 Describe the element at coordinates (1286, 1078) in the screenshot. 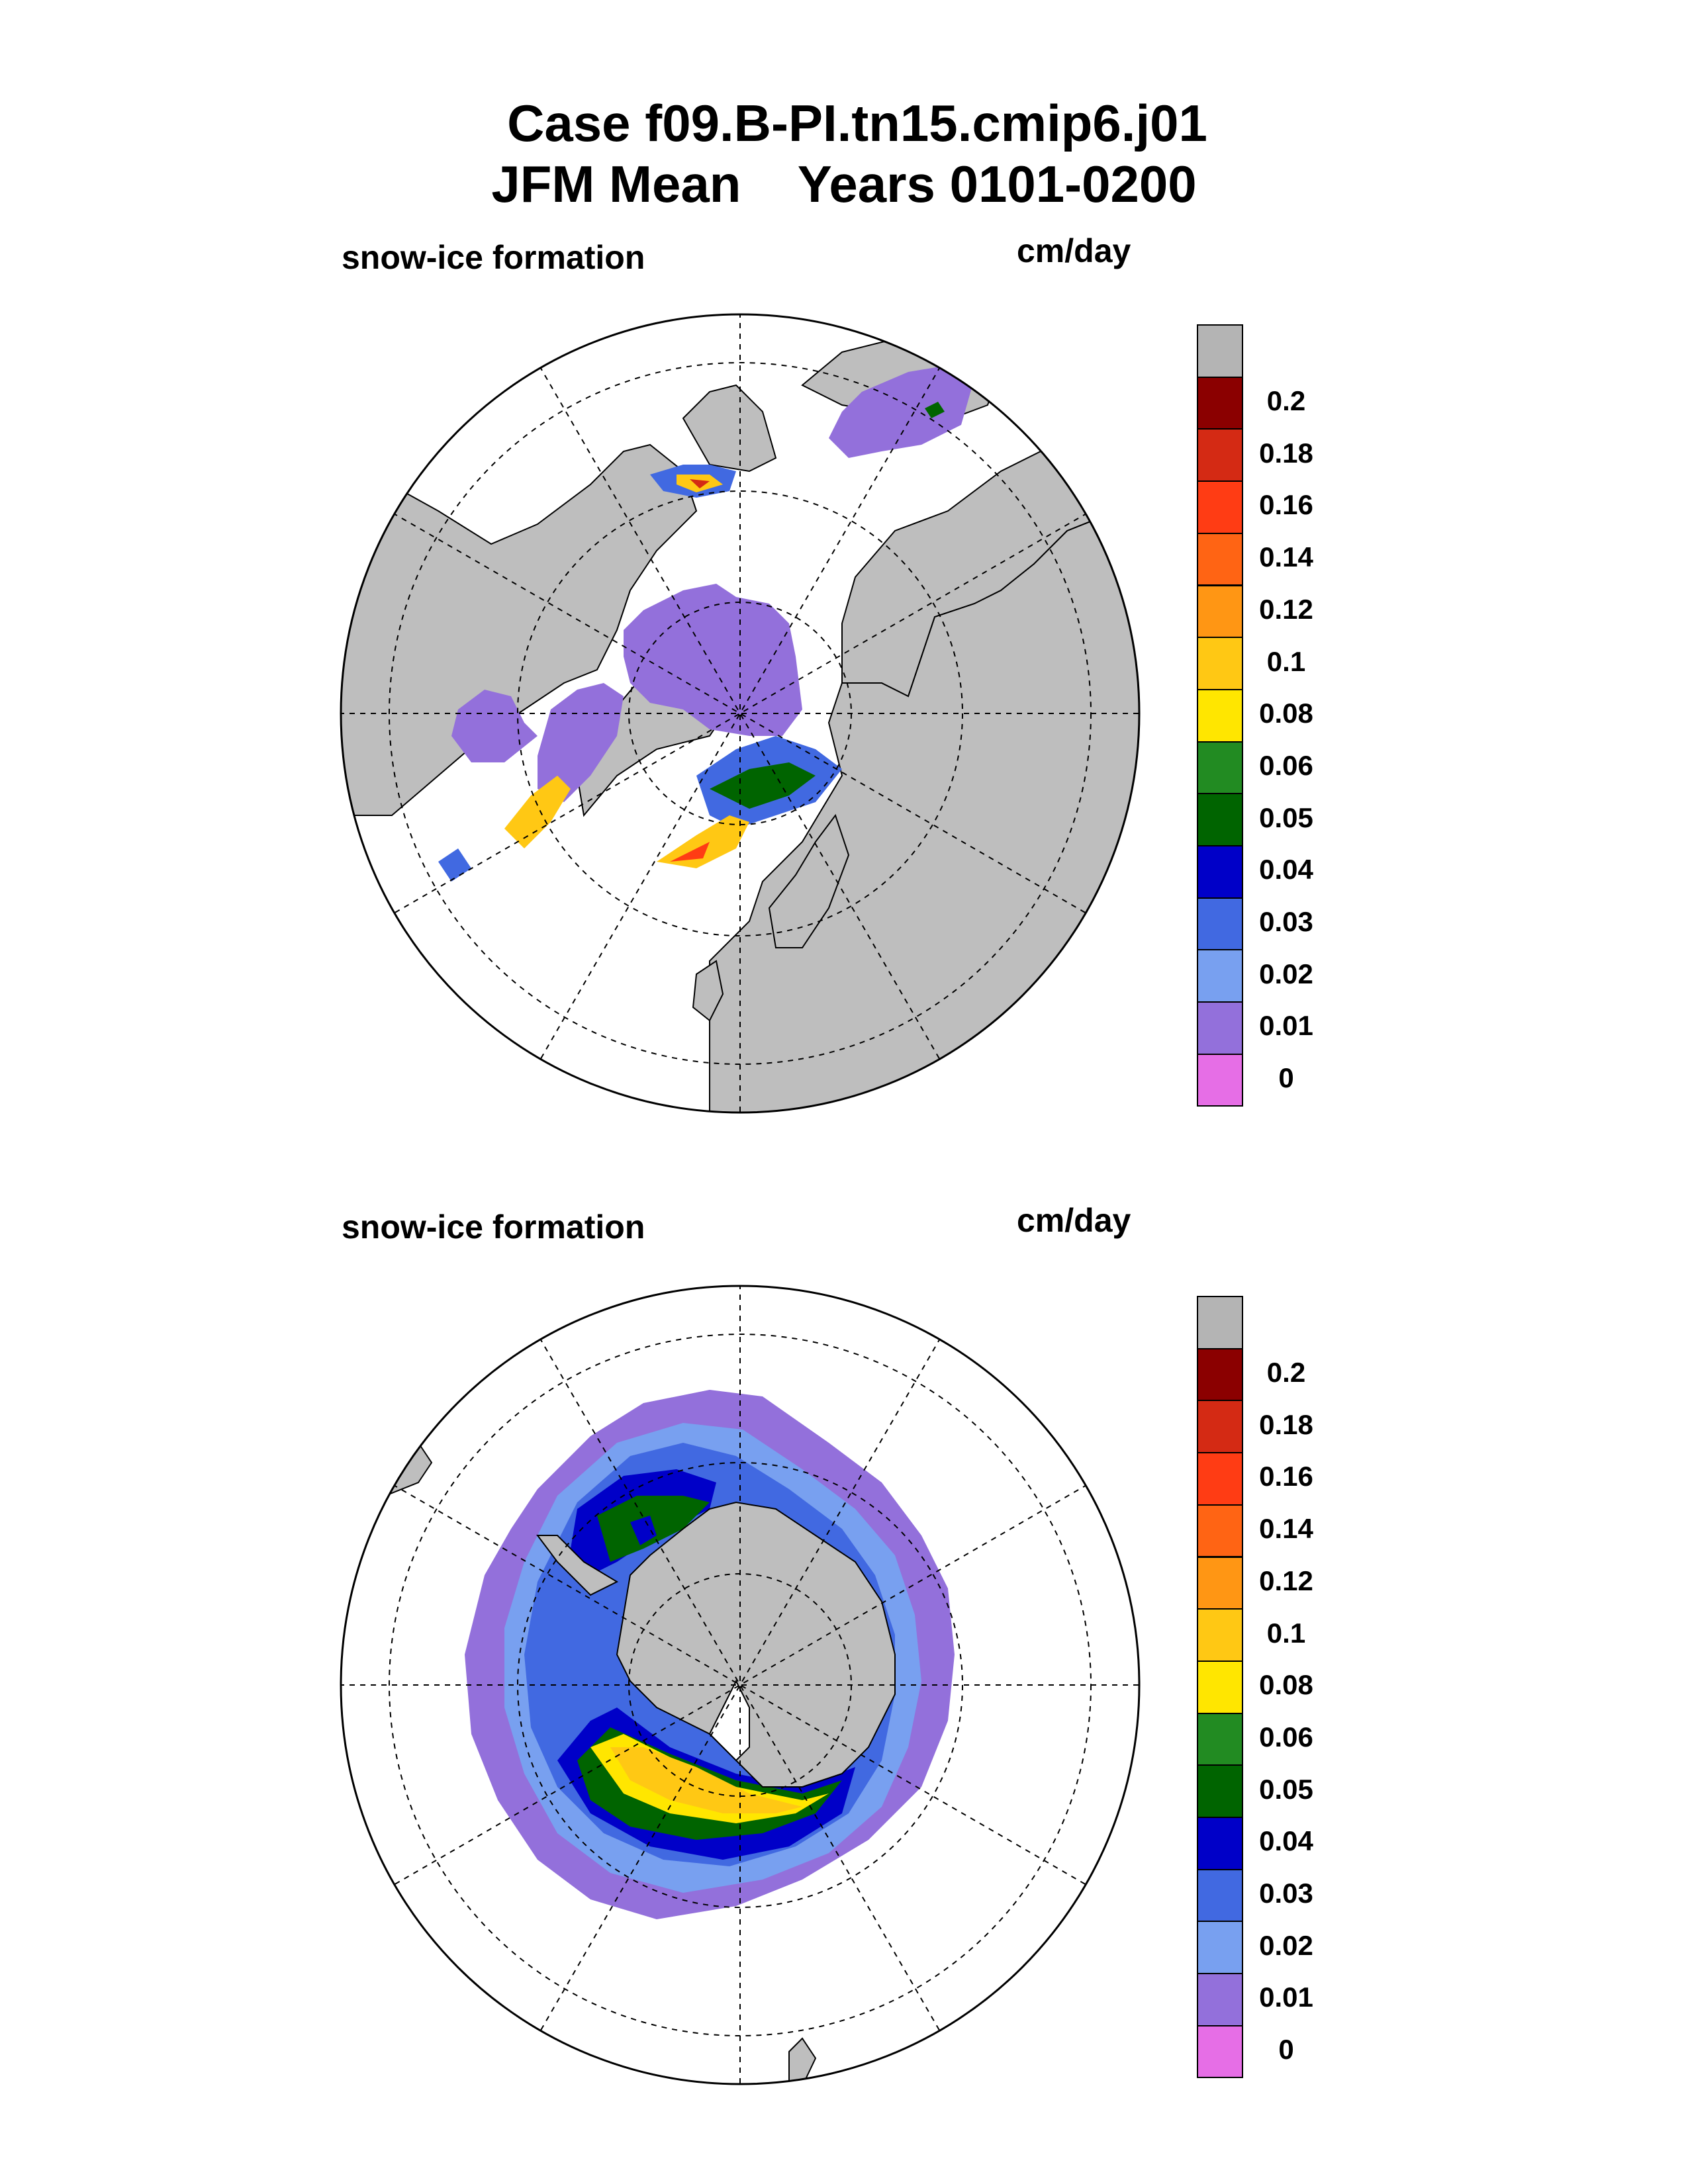

I see `north-colorbar-label: 0` at that location.